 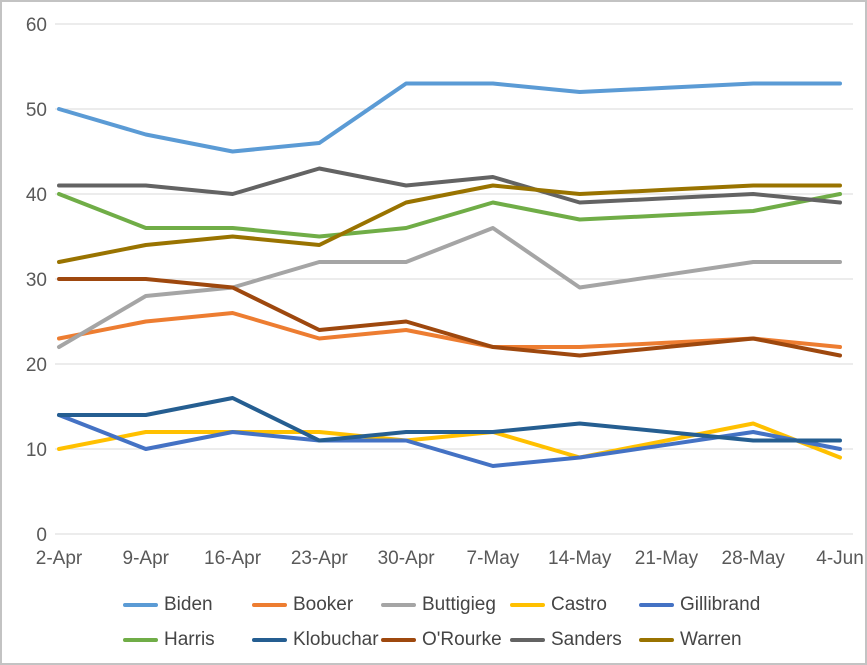 What do you see at coordinates (36, 195) in the screenshot?
I see `y-axis-tick-label: 40` at bounding box center [36, 195].